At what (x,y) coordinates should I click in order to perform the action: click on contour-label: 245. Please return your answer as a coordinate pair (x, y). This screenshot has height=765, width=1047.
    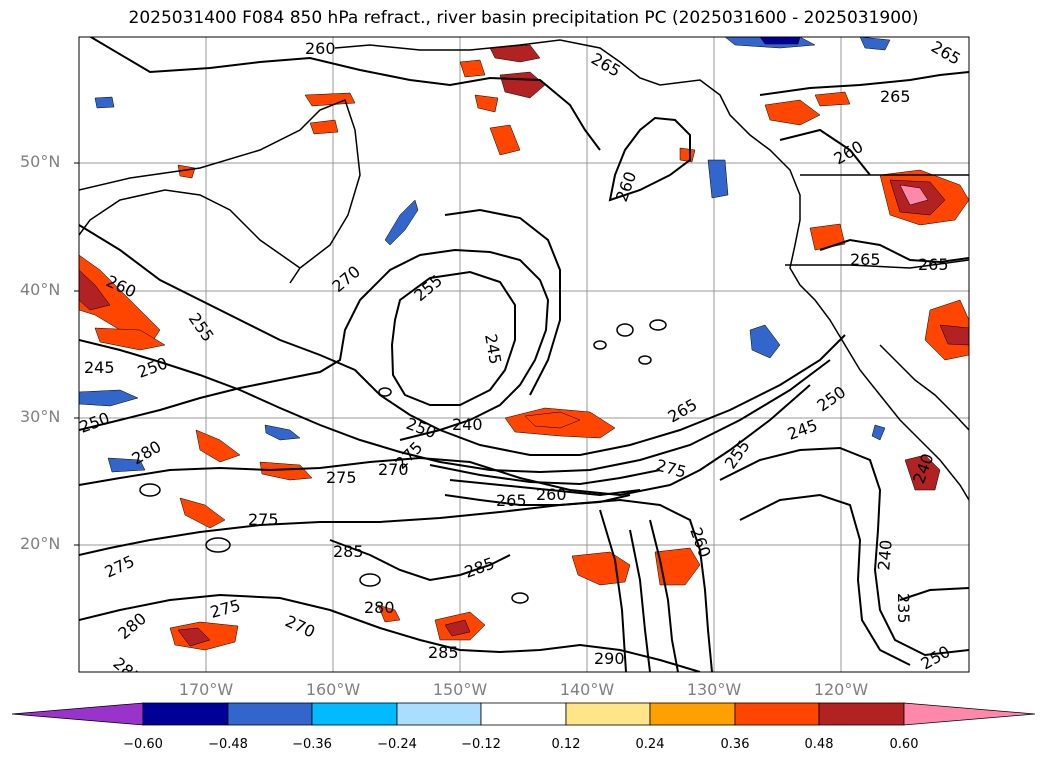
    Looking at the image, I should click on (99, 367).